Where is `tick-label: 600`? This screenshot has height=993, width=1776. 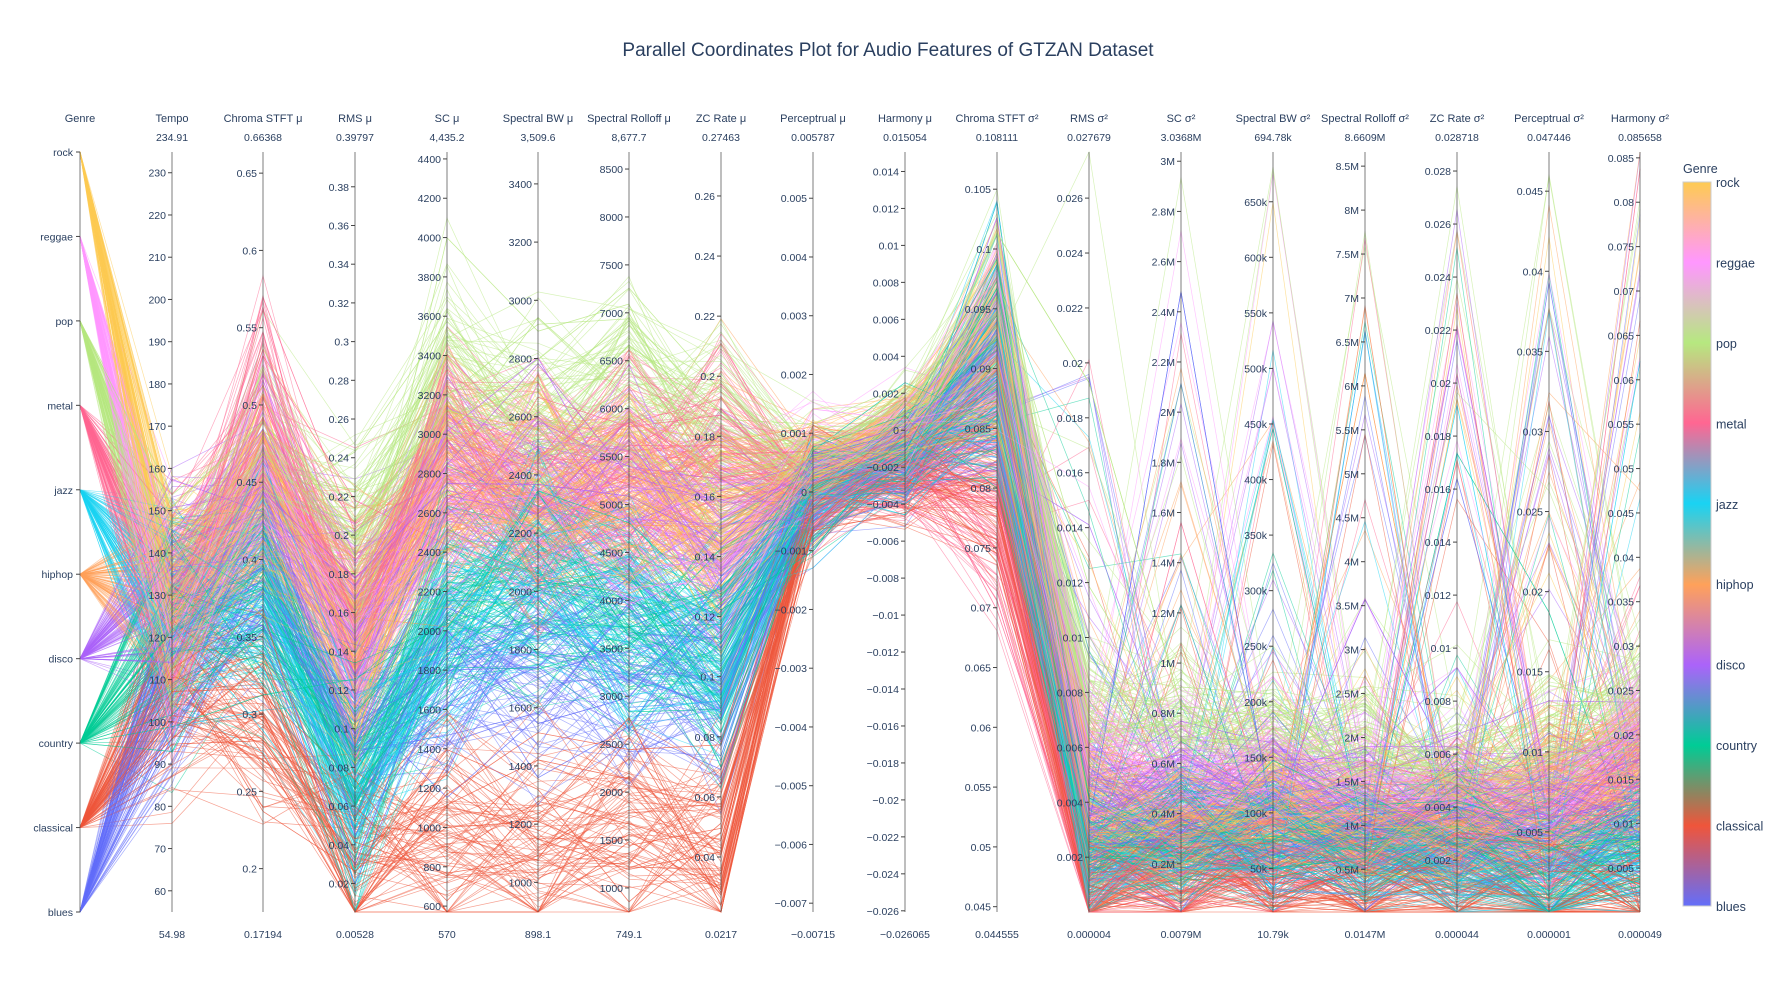 tick-label: 600 is located at coordinates (432, 907).